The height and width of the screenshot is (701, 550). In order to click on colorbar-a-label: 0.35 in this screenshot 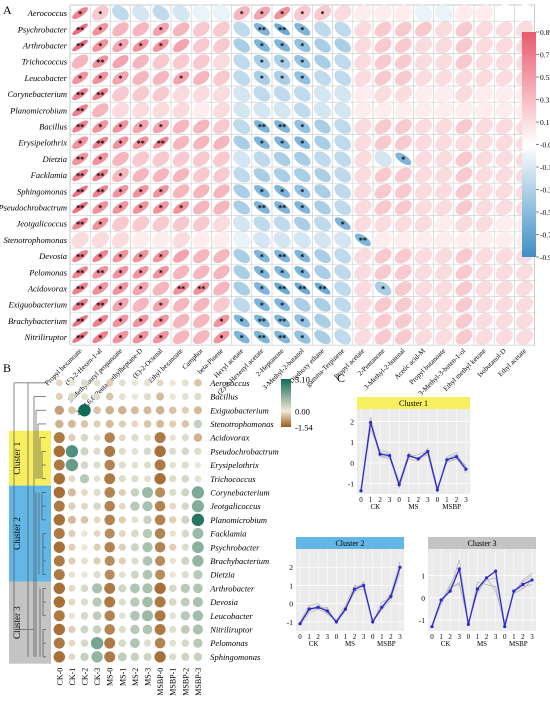, I will do `click(545, 100)`.